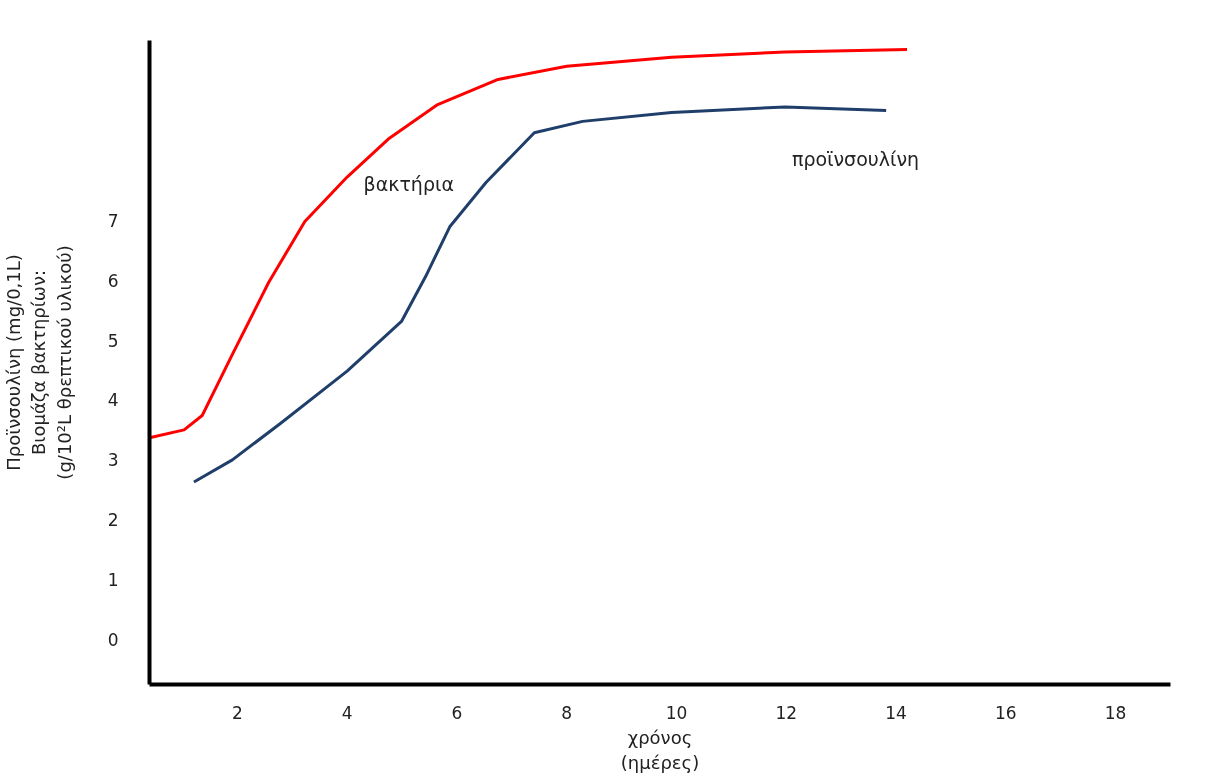 This screenshot has height=784, width=1219. I want to click on x-tick-label: 2, so click(237, 712).